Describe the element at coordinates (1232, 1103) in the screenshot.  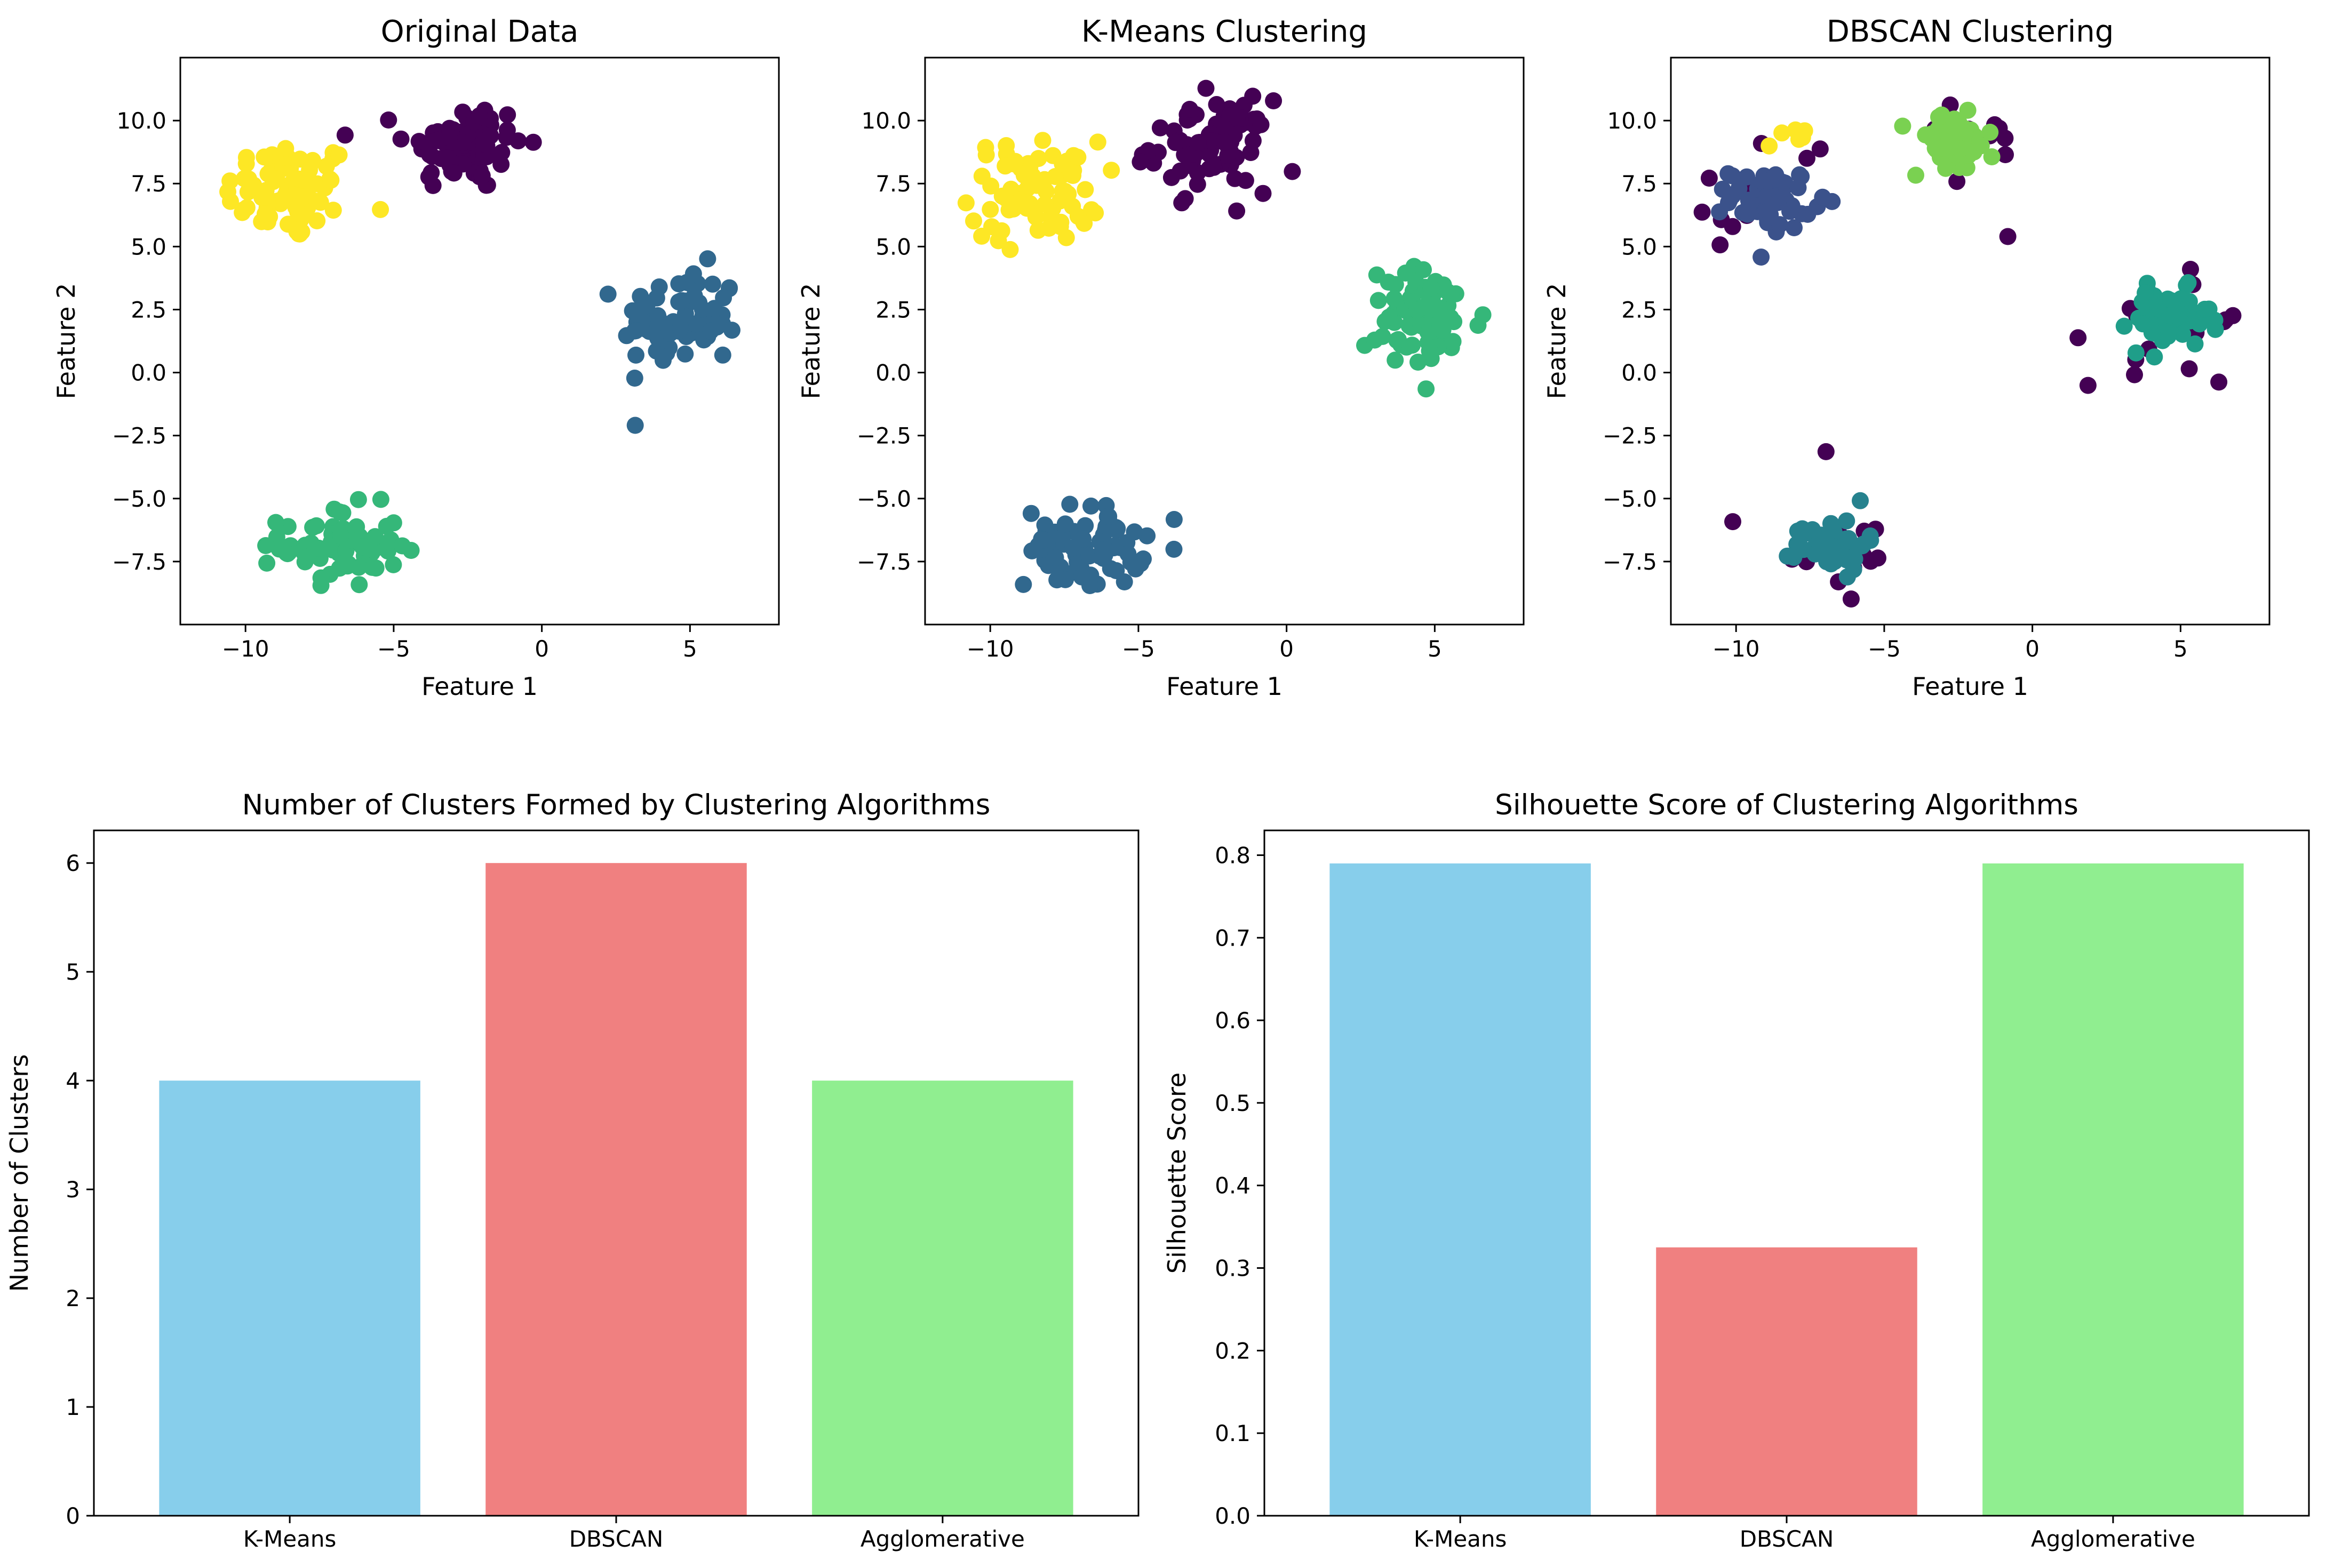
I see `y-tick-label: 0.5` at that location.